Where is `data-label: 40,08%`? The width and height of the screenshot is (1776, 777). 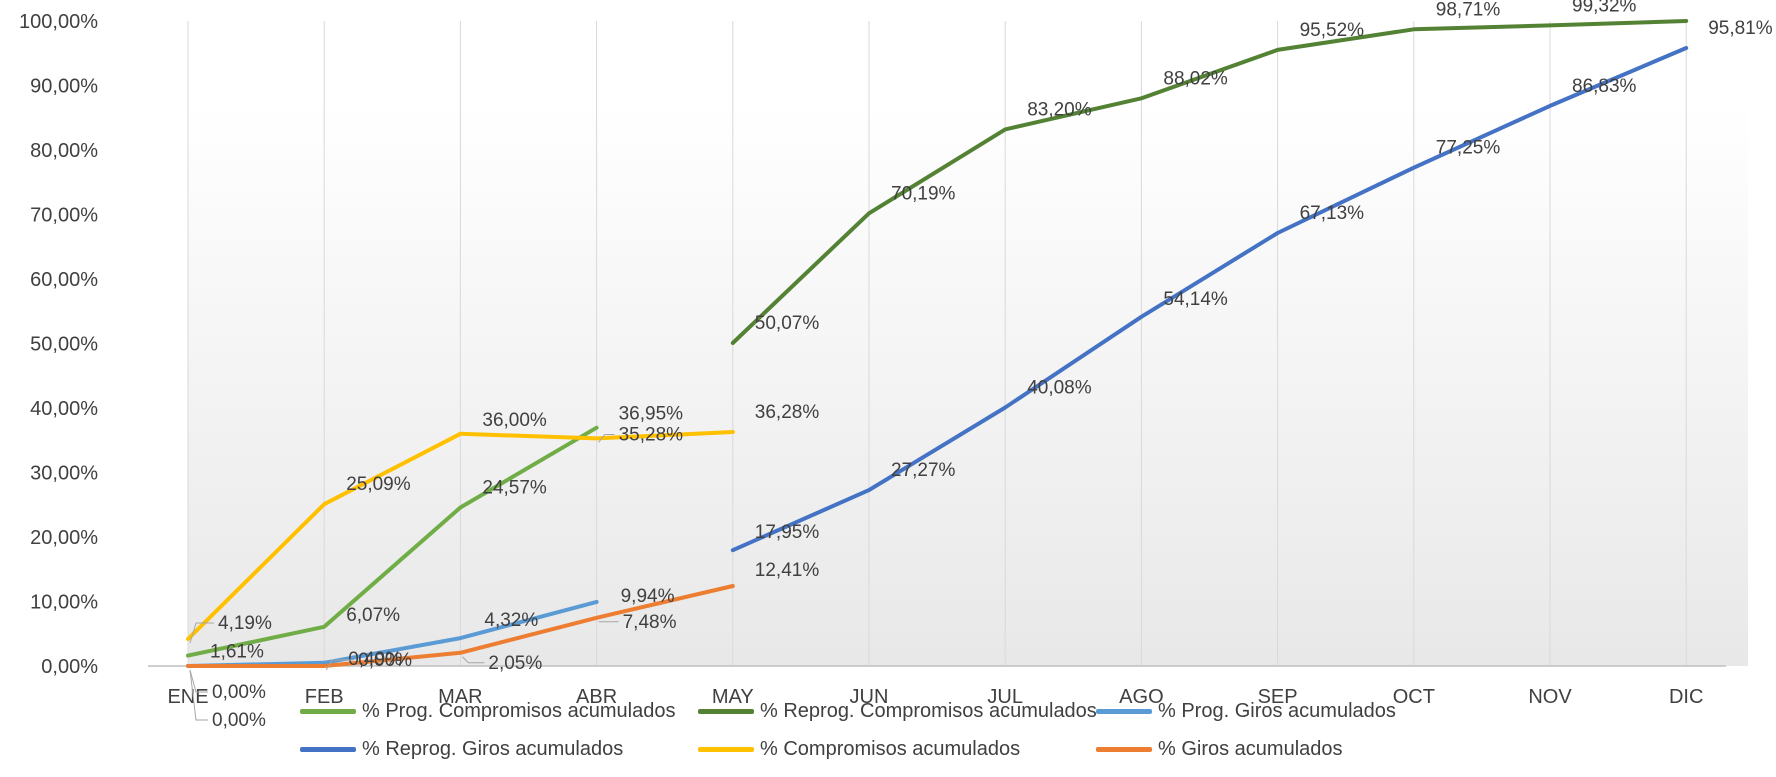 data-label: 40,08% is located at coordinates (1059, 387).